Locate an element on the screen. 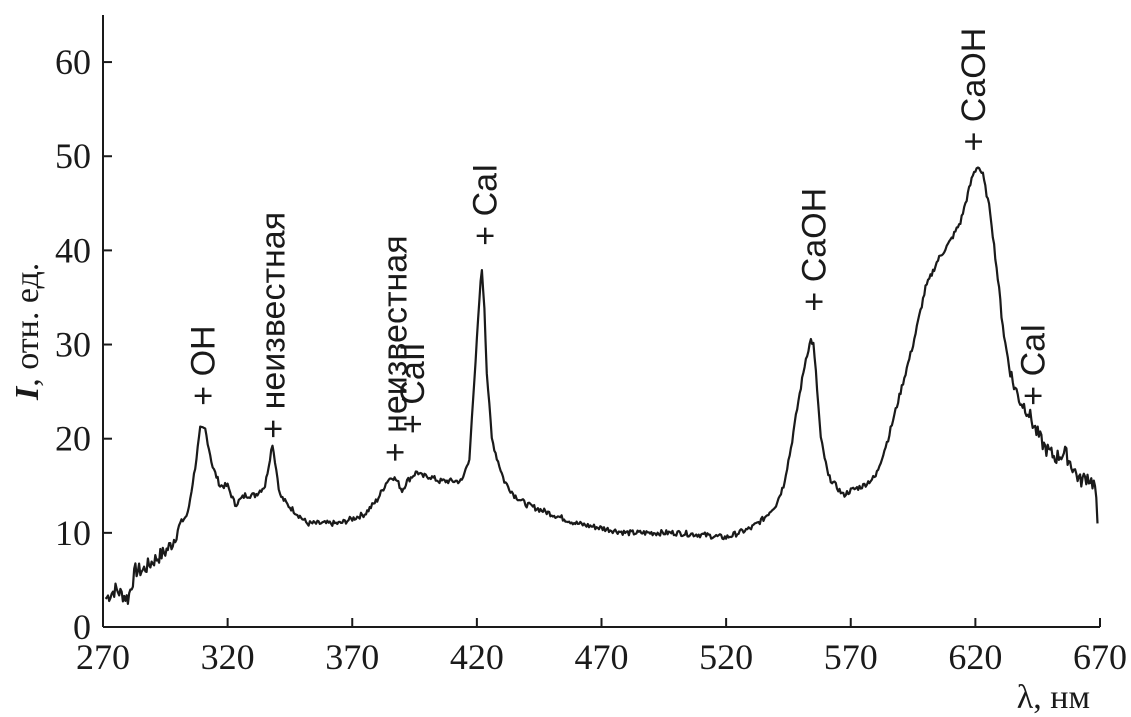 The width and height of the screenshot is (1131, 717). y-tick-label: 20 is located at coordinates (73, 439).